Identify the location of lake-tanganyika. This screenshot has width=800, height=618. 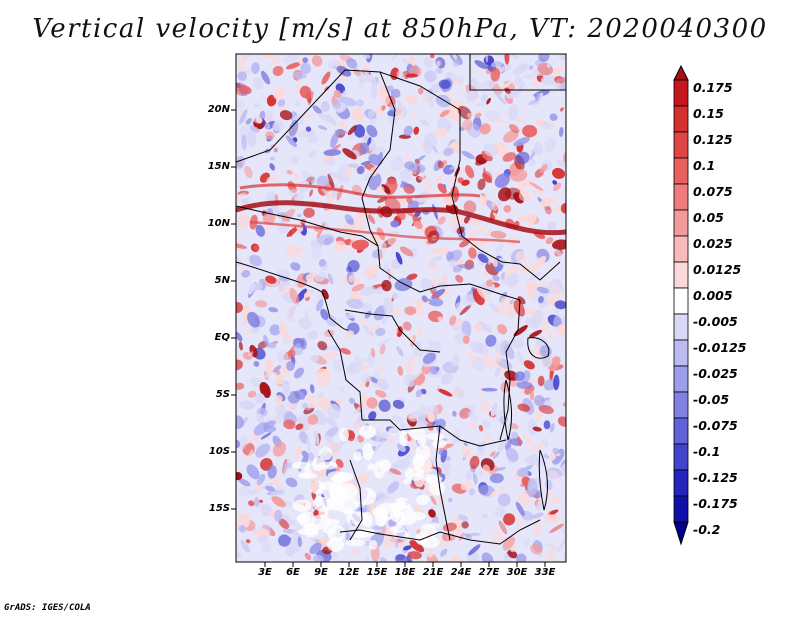
(508, 410).